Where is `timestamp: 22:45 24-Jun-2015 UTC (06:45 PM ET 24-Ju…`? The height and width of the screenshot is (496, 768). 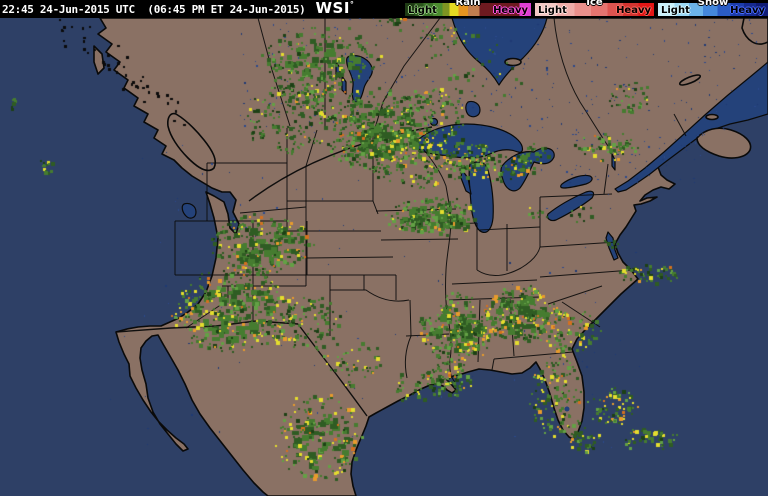 timestamp: 22:45 24-Jun-2015 UTC (06:45 PM ET 24-Ju… is located at coordinates (154, 9).